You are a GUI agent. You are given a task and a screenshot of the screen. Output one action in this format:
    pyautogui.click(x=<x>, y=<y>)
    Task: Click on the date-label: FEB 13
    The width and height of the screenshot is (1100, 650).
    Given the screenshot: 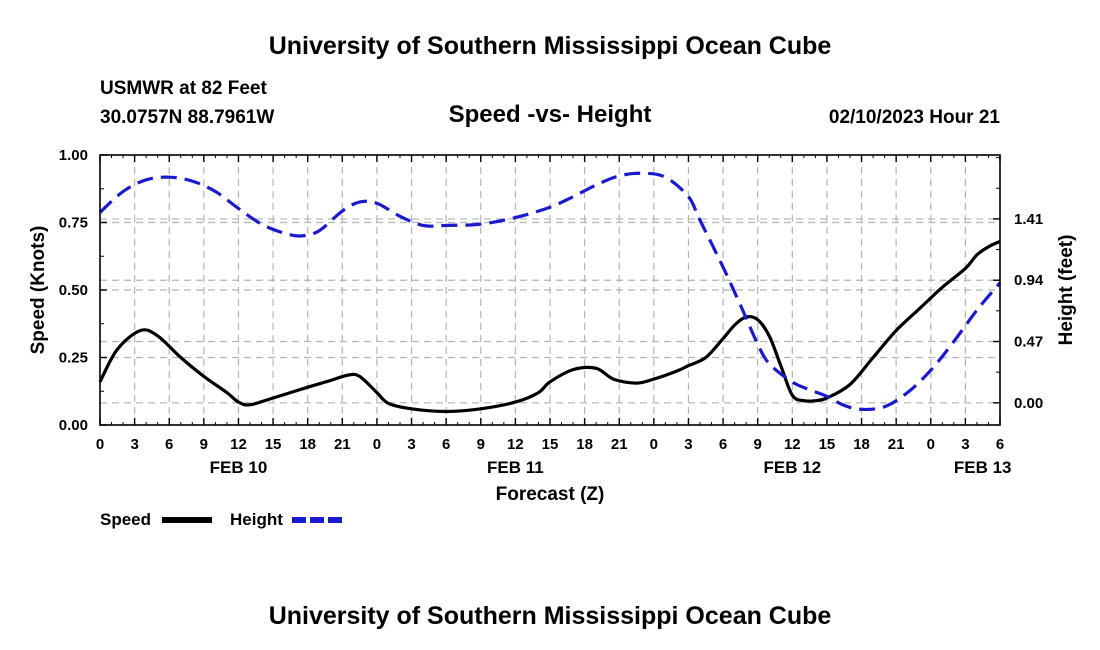 What is the action you would take?
    pyautogui.click(x=983, y=467)
    